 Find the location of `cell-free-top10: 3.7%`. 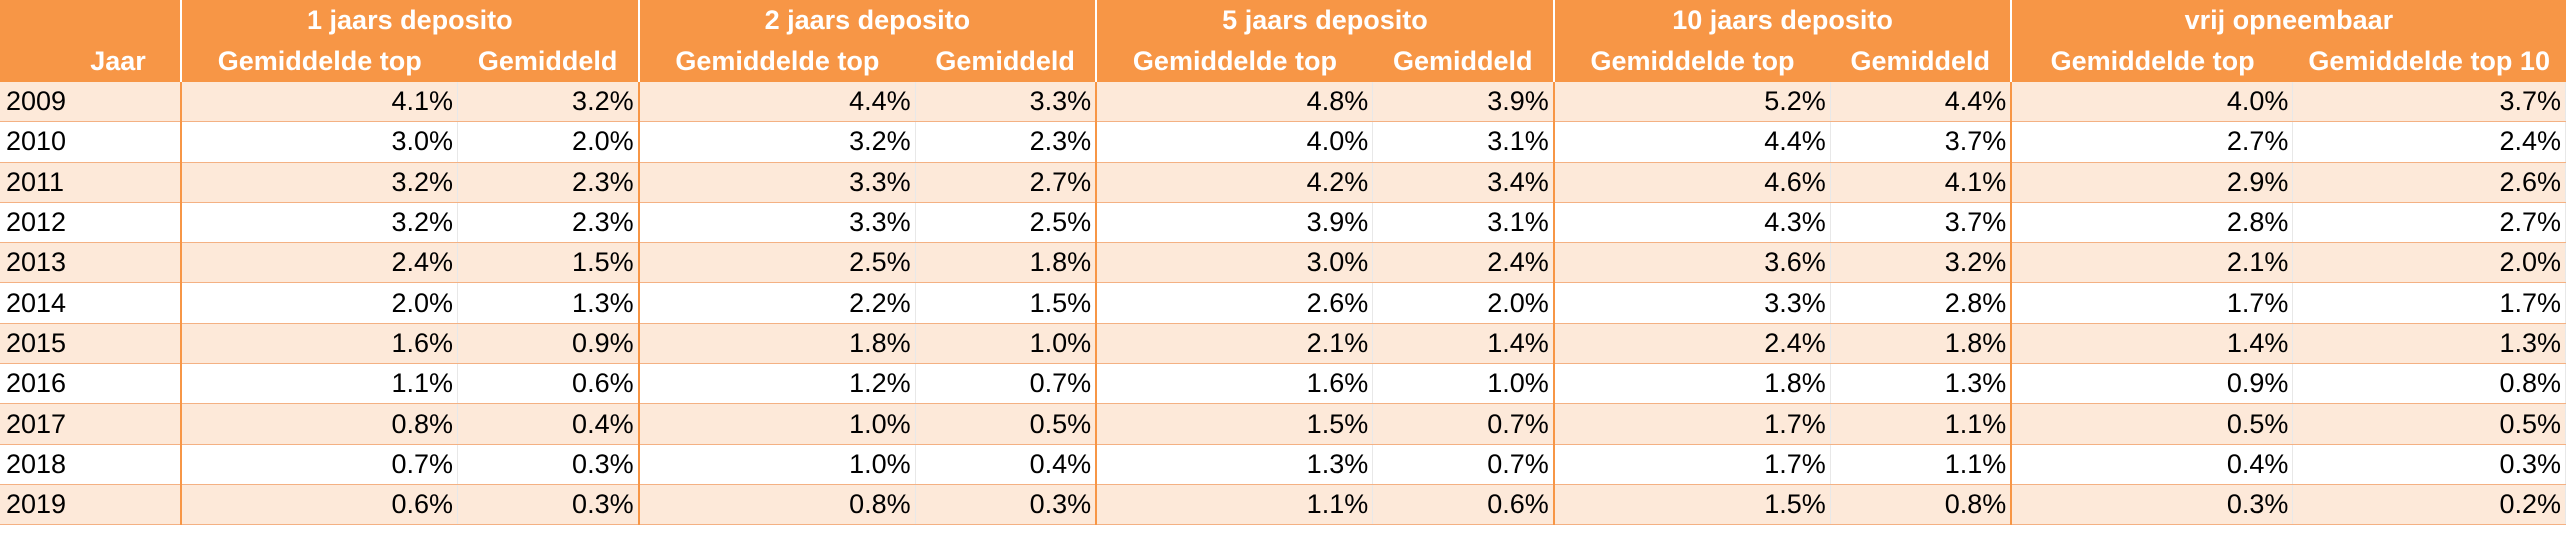

cell-free-top10: 3.7% is located at coordinates (2429, 102).